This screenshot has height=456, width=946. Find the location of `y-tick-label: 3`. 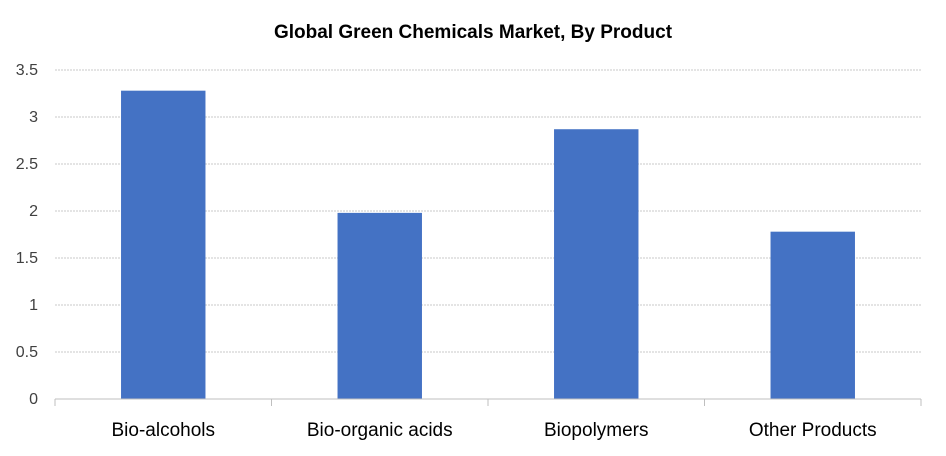

y-tick-label: 3 is located at coordinates (33, 117).